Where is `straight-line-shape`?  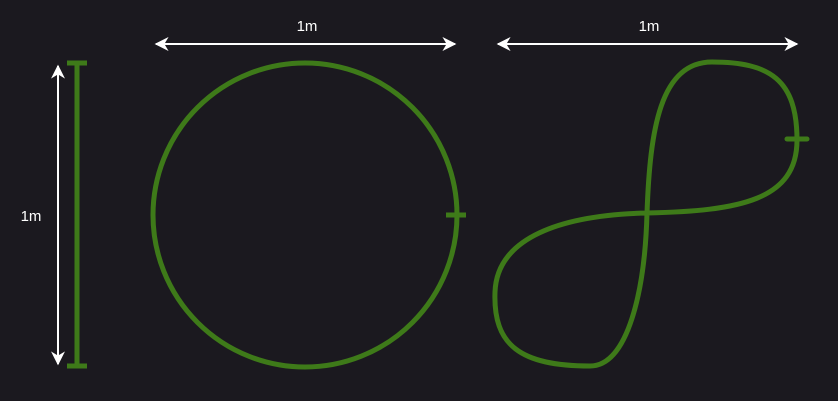 straight-line-shape is located at coordinates (77, 214).